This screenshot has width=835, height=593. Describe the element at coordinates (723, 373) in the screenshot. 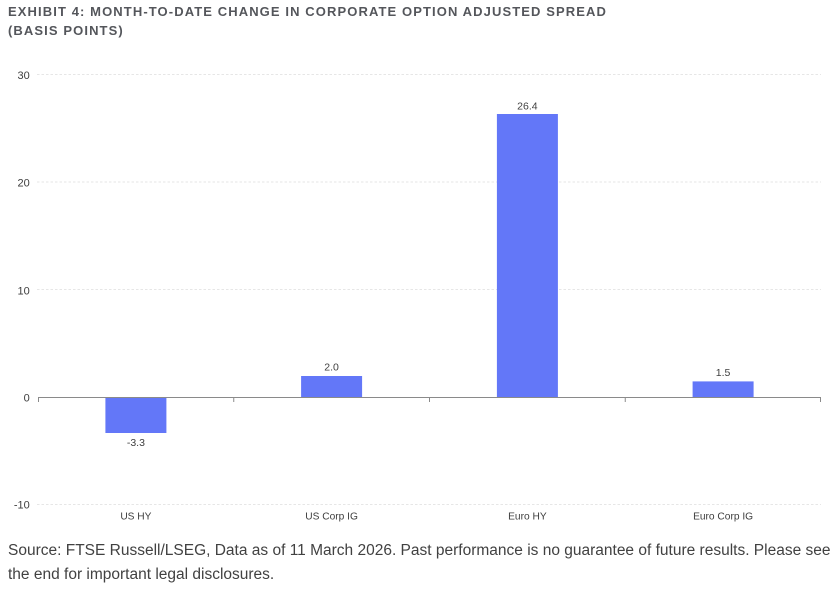

I see `svg-text: 1.5` at that location.